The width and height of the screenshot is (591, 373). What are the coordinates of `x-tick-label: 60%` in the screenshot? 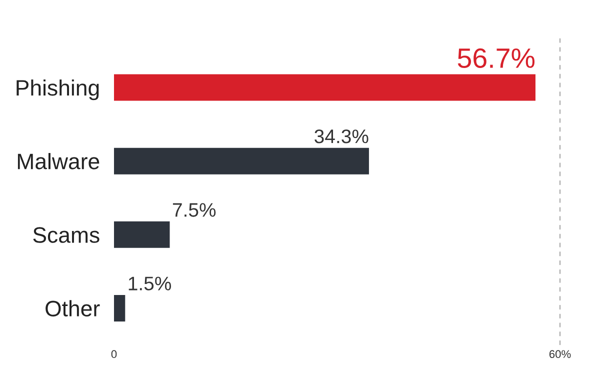 It's located at (560, 354).